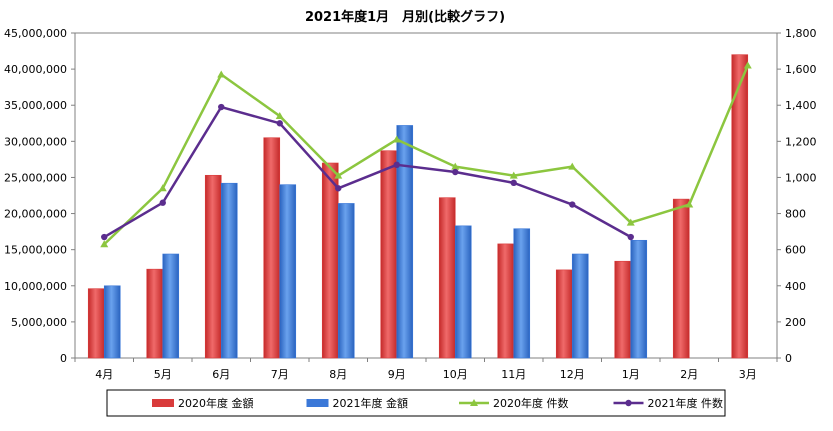  What do you see at coordinates (801, 141) in the screenshot?
I see `y-right-tick-label: 1,200` at bounding box center [801, 141].